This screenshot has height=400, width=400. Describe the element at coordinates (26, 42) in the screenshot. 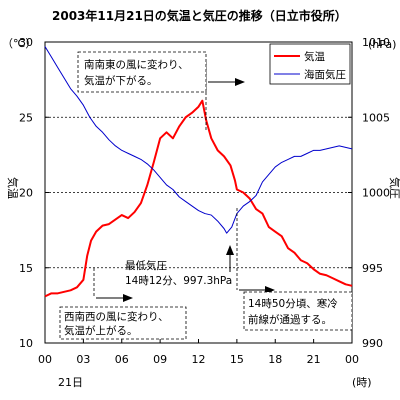

I see `left-tick-label: 30` at that location.